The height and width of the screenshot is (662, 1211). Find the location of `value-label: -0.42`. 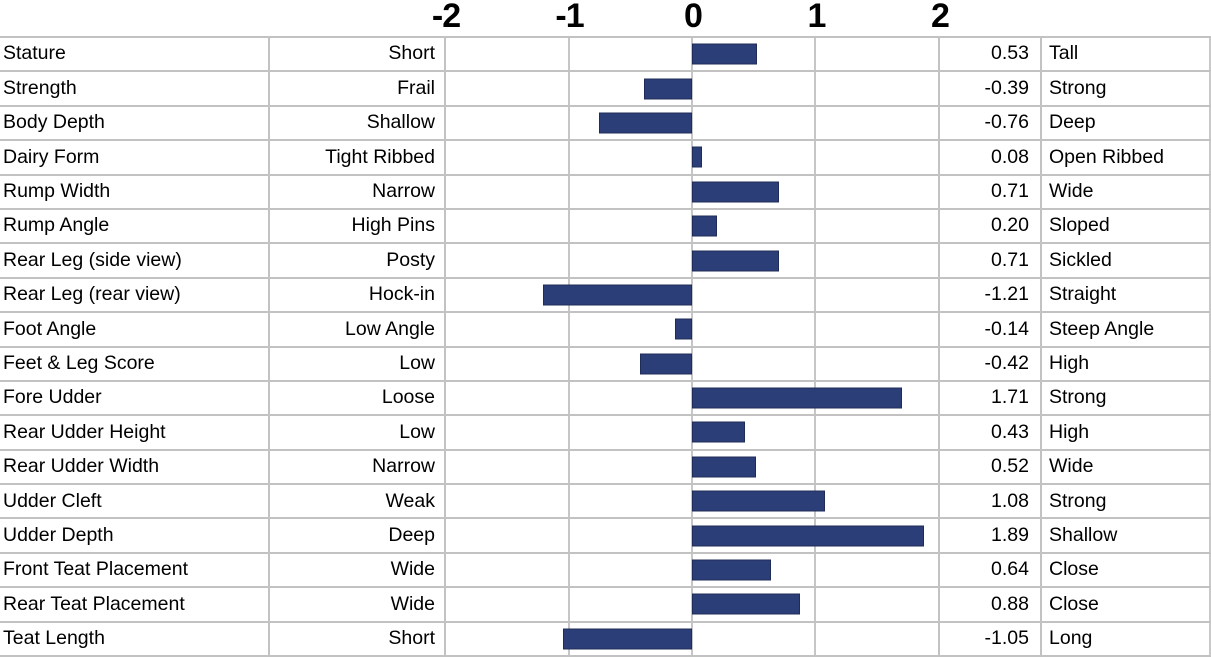

value-label: -0.42 is located at coordinates (991, 363).